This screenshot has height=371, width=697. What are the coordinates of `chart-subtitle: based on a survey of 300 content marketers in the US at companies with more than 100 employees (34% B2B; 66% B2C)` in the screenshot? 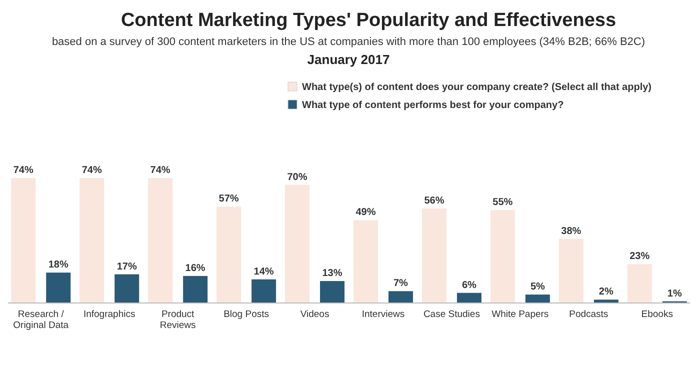 It's located at (349, 42).